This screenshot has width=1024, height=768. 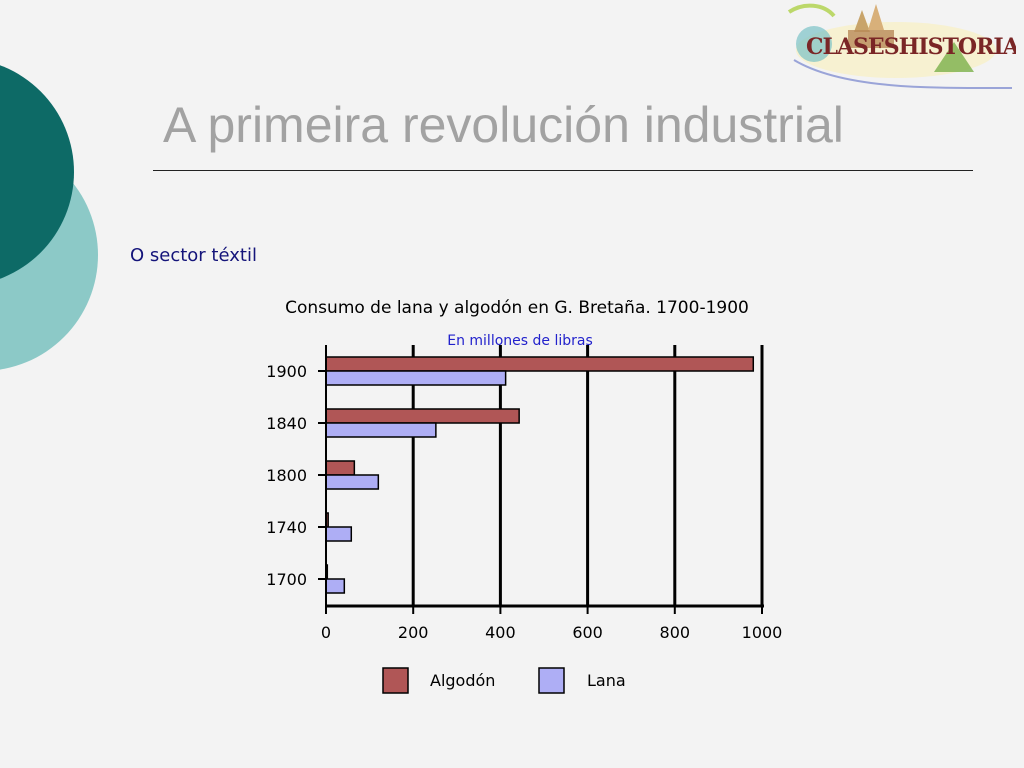 I want to click on y-tick-label: 1900, so click(x=286, y=371).